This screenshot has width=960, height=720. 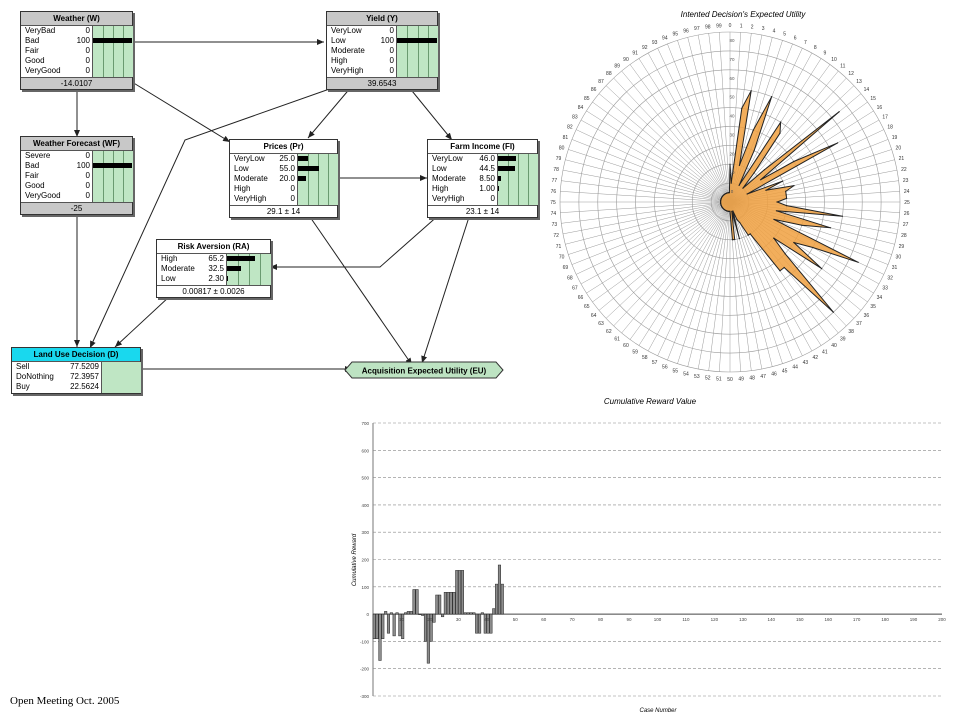 What do you see at coordinates (76, 156) in the screenshot?
I see `state-row: Severe 0` at bounding box center [76, 156].